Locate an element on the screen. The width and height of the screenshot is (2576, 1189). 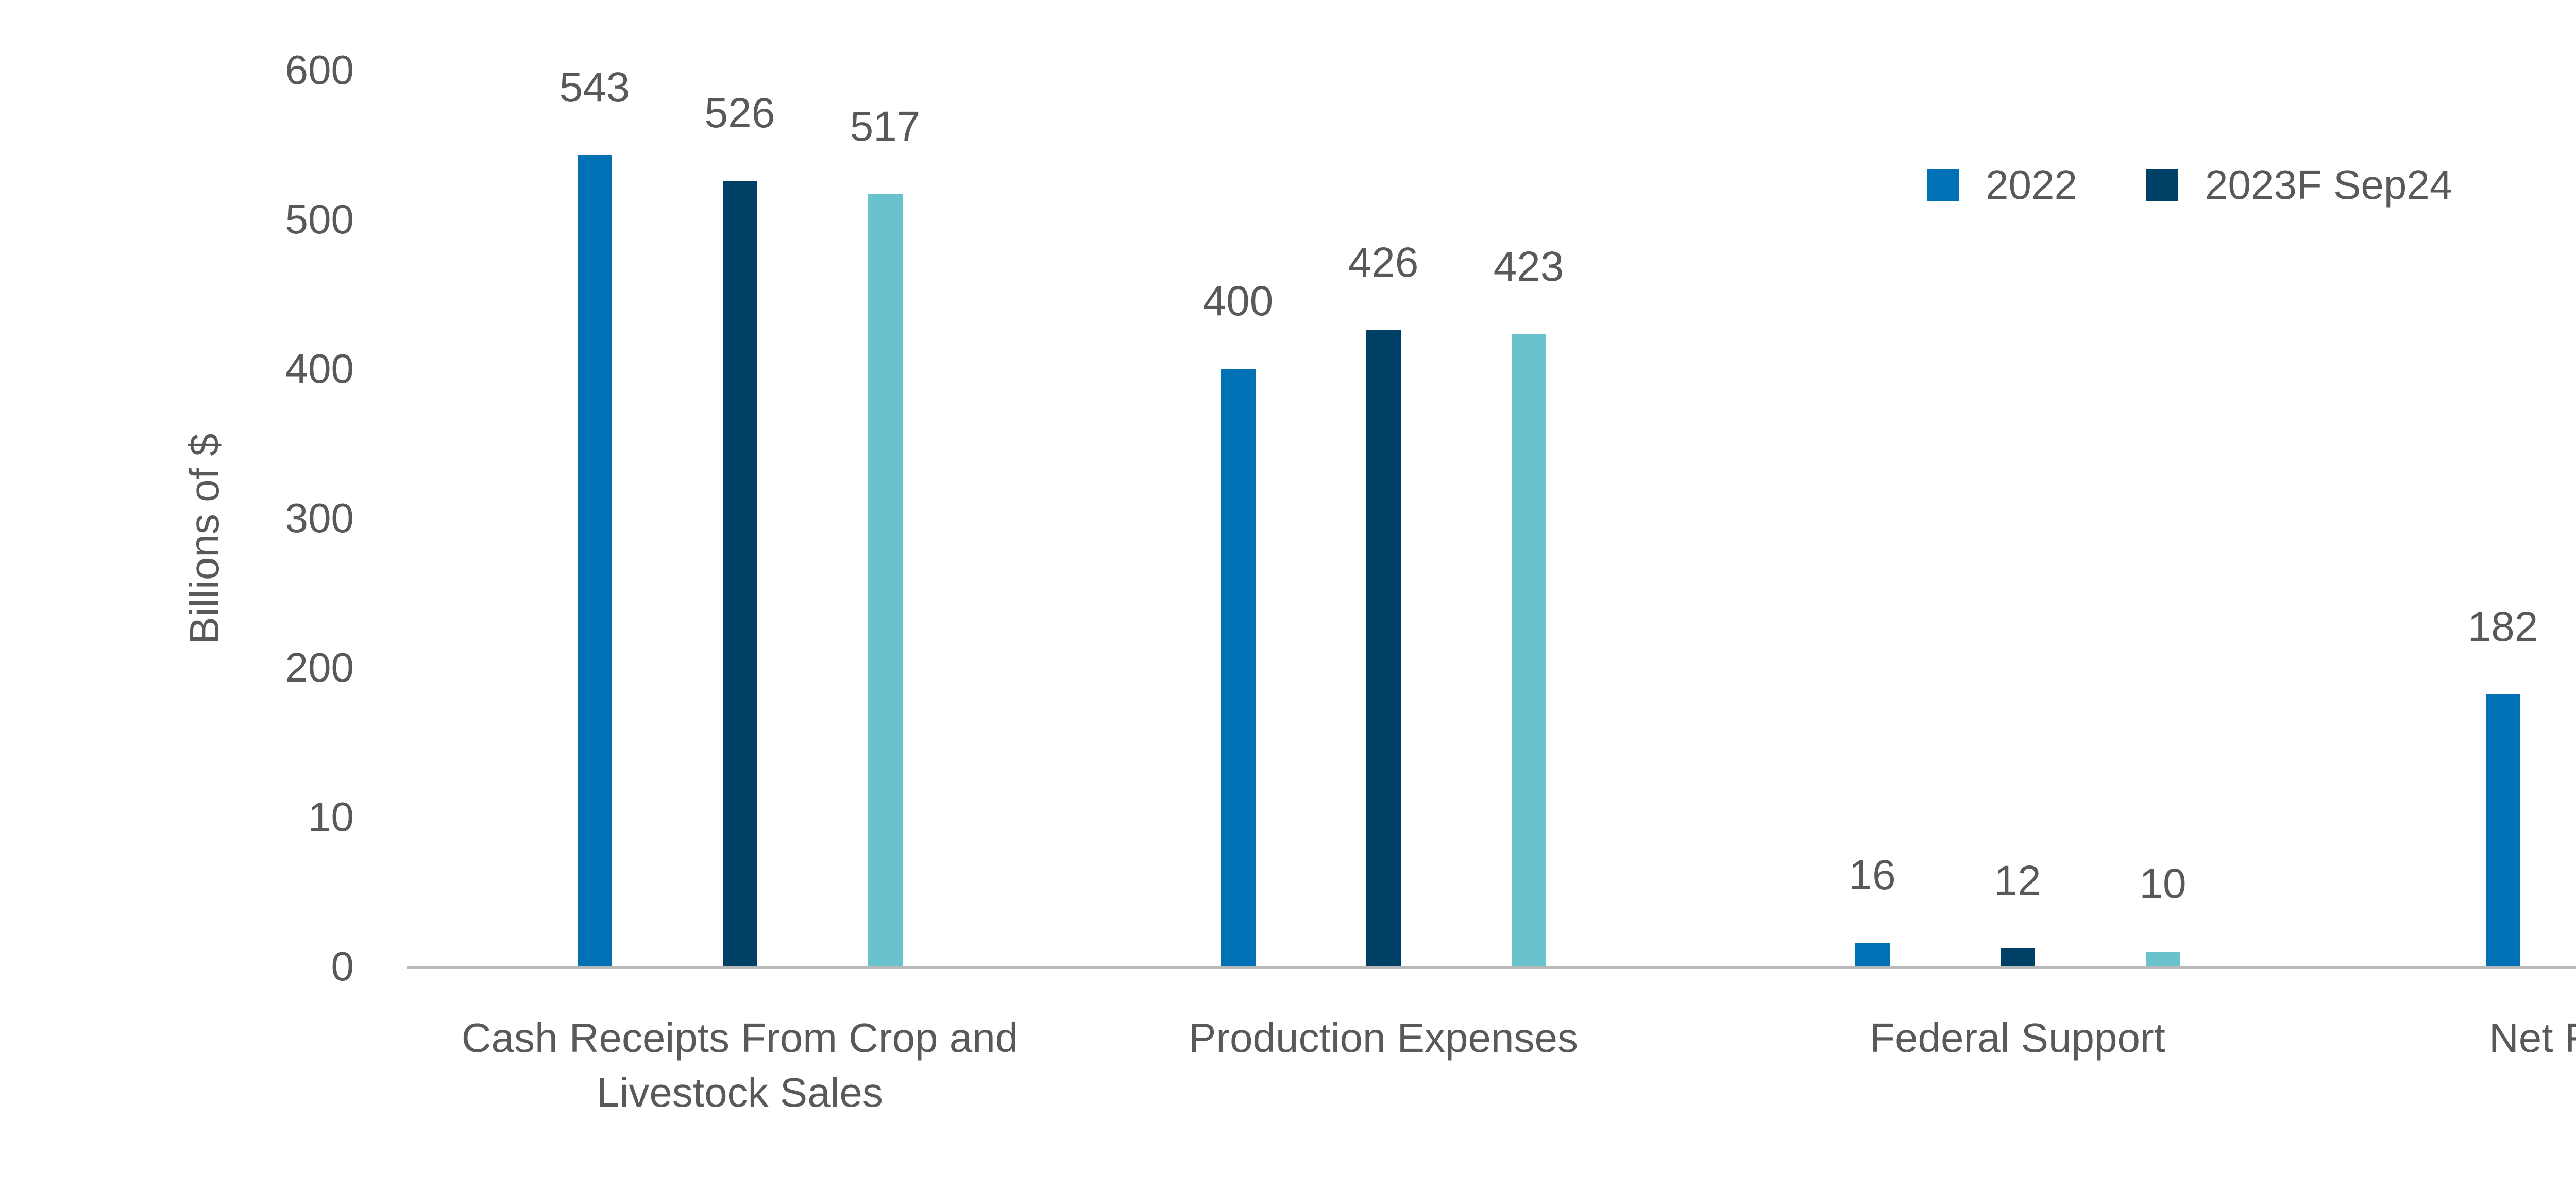
legend-item: 2022 is located at coordinates (2002, 185).